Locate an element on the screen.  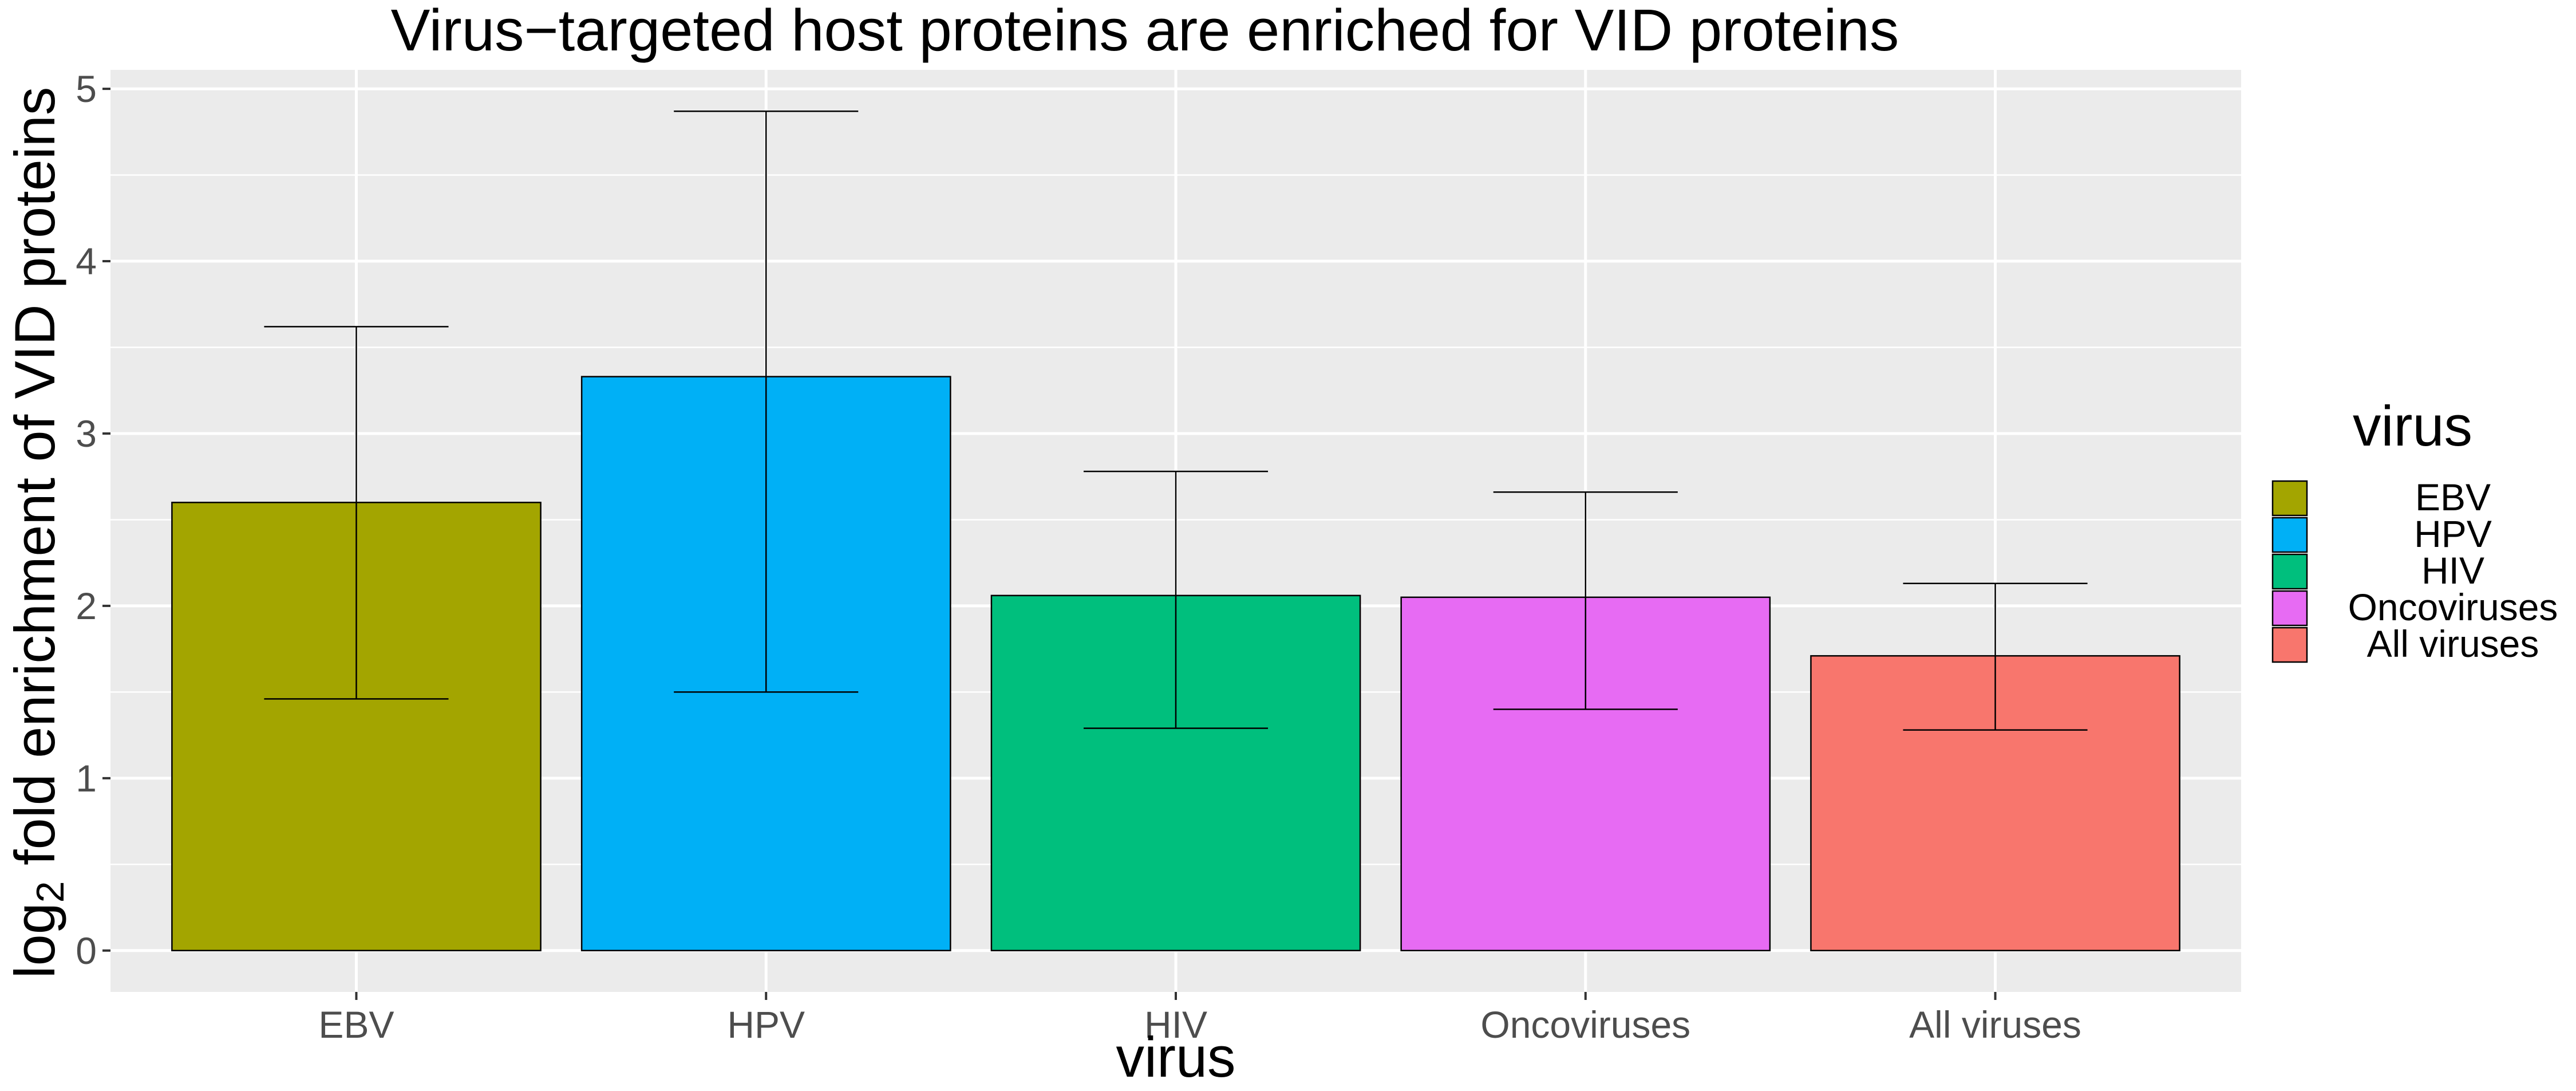
legend-title: virus is located at coordinates (2412, 426).